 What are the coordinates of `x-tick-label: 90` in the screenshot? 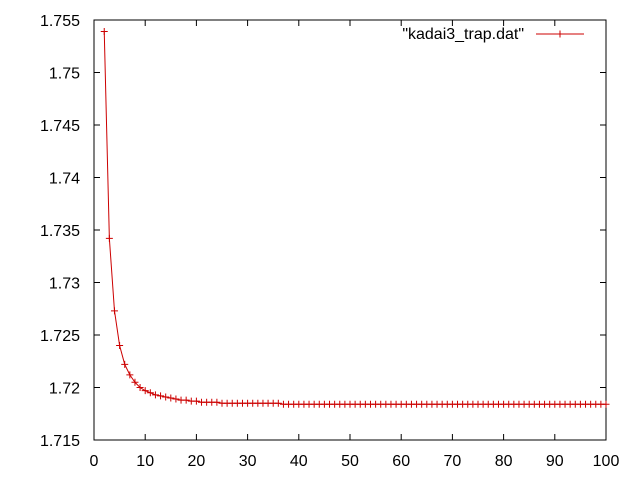 It's located at (555, 461).